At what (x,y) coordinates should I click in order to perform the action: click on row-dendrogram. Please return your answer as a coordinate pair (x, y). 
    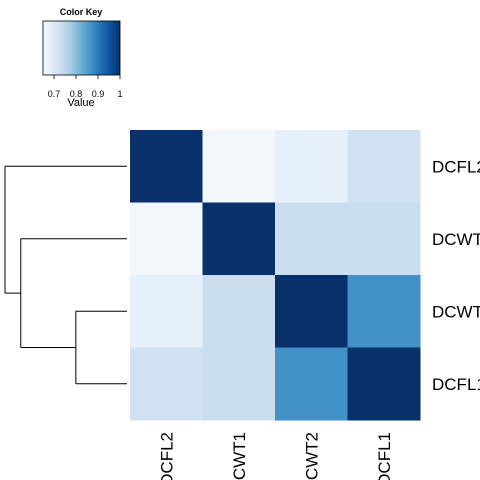
    Looking at the image, I should click on (65, 275).